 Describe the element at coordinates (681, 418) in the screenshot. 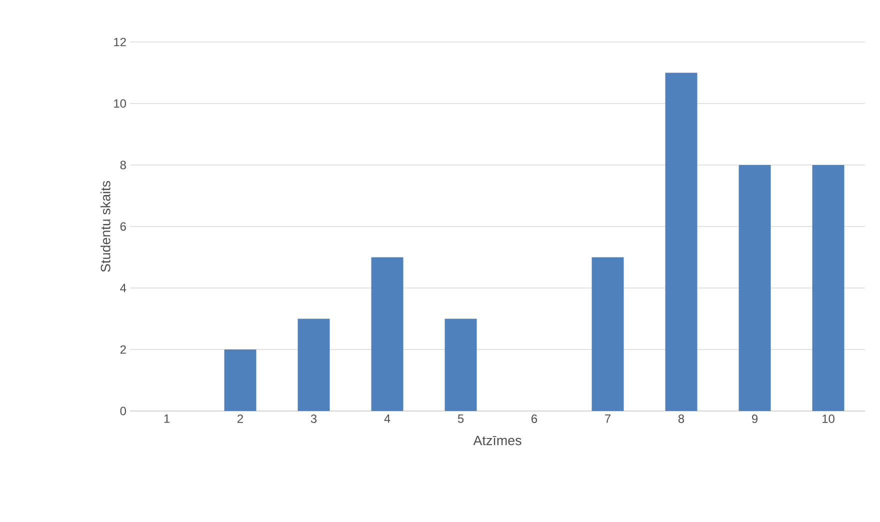

I see `x-tick-label: 8` at that location.